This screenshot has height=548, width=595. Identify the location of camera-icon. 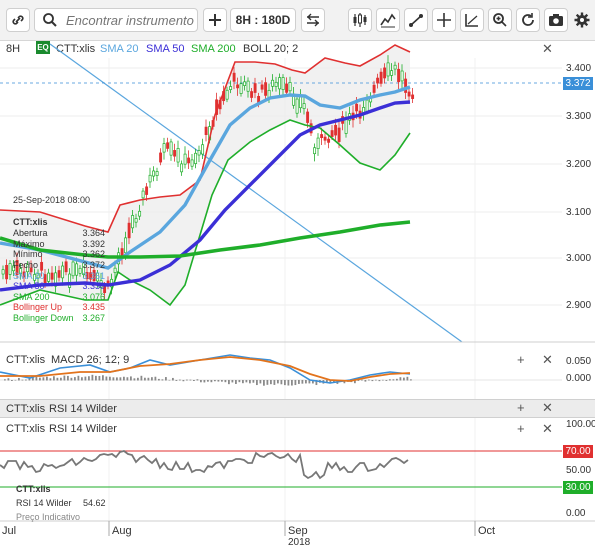
(556, 20).